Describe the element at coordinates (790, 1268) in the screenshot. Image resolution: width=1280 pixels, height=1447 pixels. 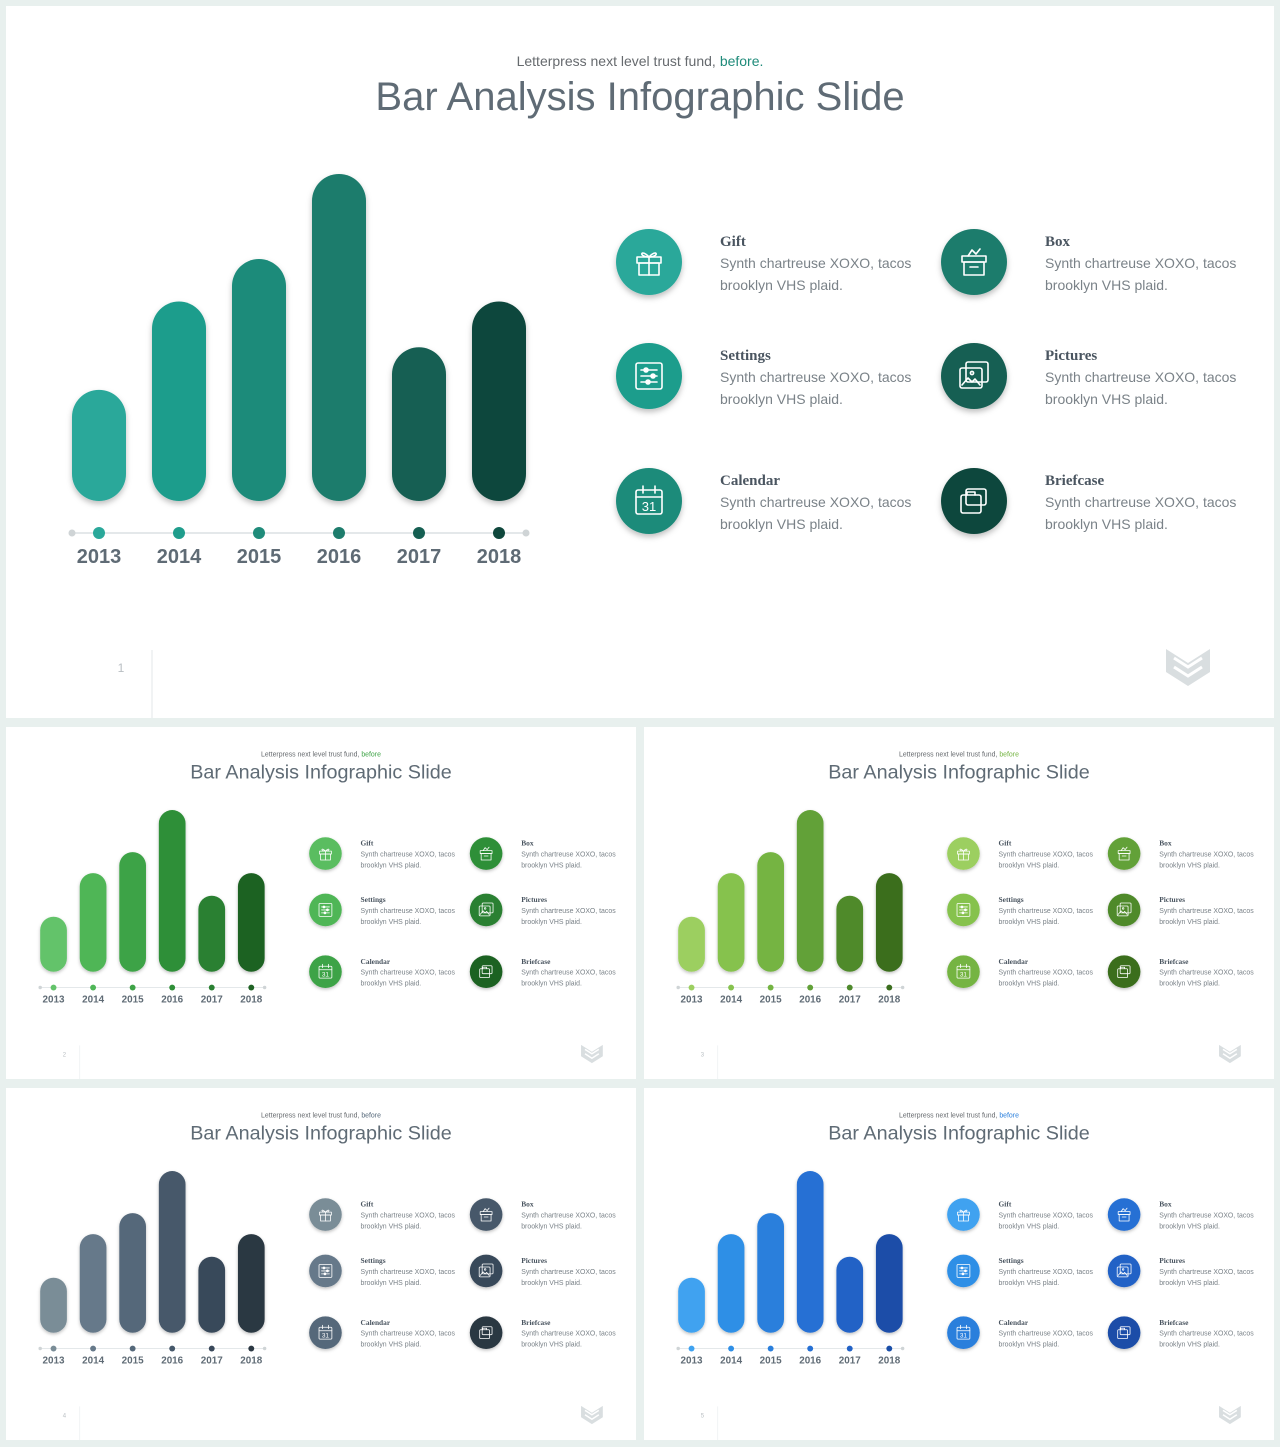
I see `bar-chart: 2013 2014 2015 2016 2017 2018` at that location.